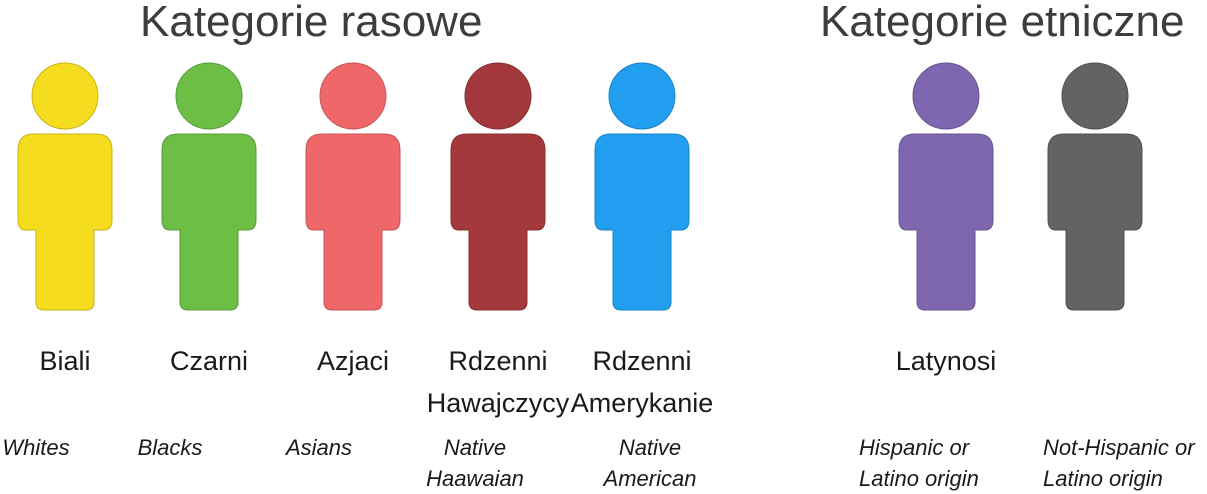 The height and width of the screenshot is (494, 1207). I want to click on english-label-line: Blacks, so click(170, 447).